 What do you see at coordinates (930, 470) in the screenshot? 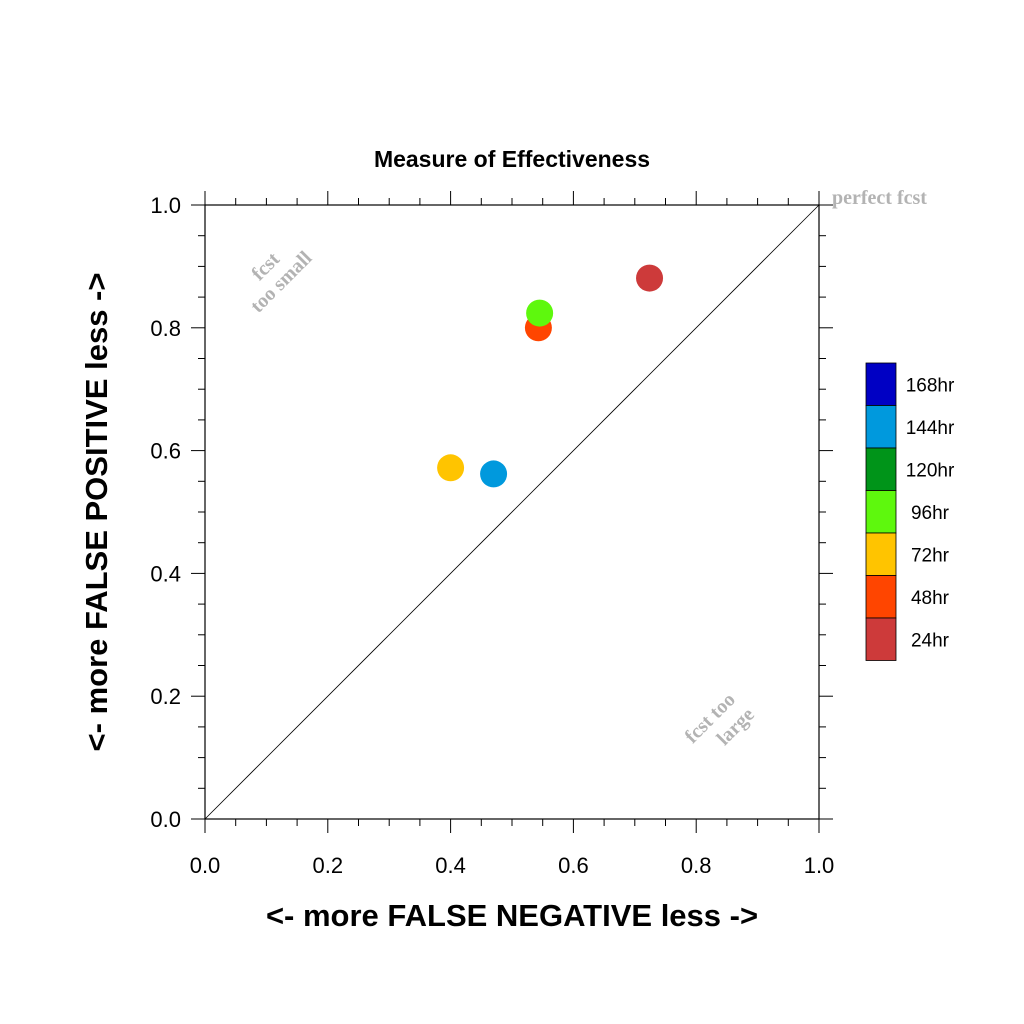
I see `legend-label-120hr: 120hr` at bounding box center [930, 470].